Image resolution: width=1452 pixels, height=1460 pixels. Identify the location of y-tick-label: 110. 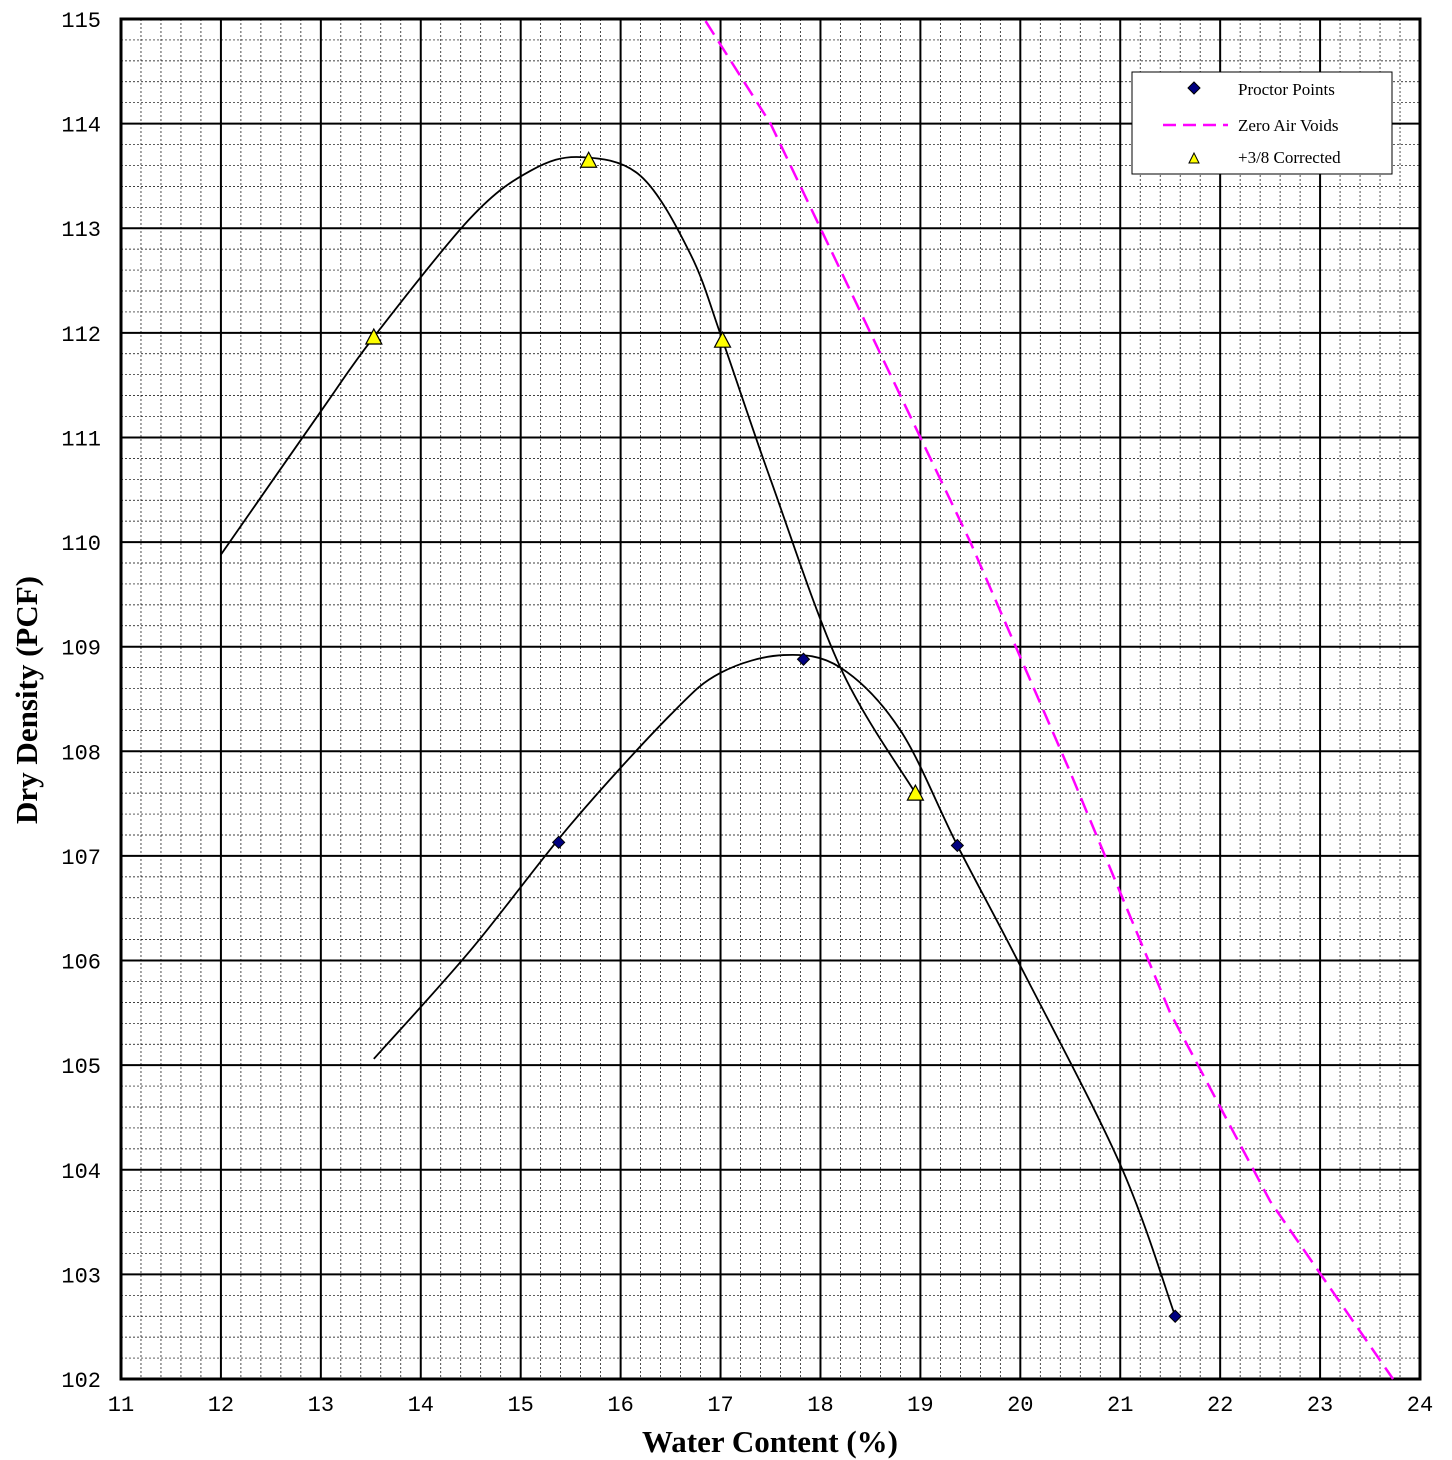
(81, 544).